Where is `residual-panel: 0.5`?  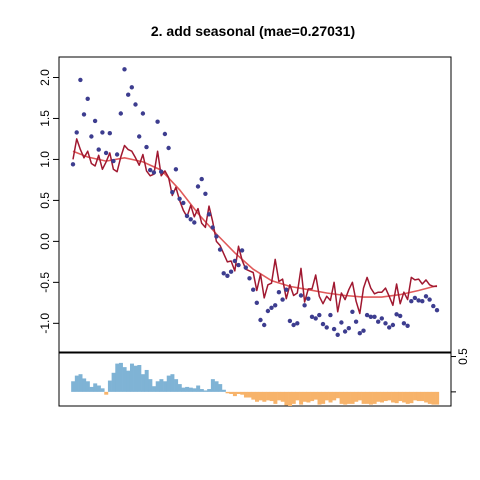 residual-panel: 0.5 is located at coordinates (264, 377).